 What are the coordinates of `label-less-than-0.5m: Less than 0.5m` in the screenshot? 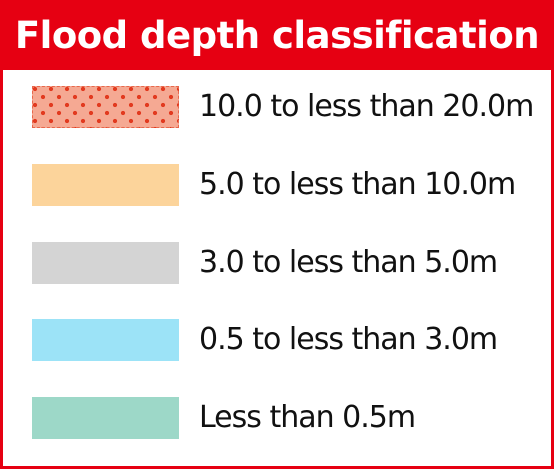 It's located at (307, 417).